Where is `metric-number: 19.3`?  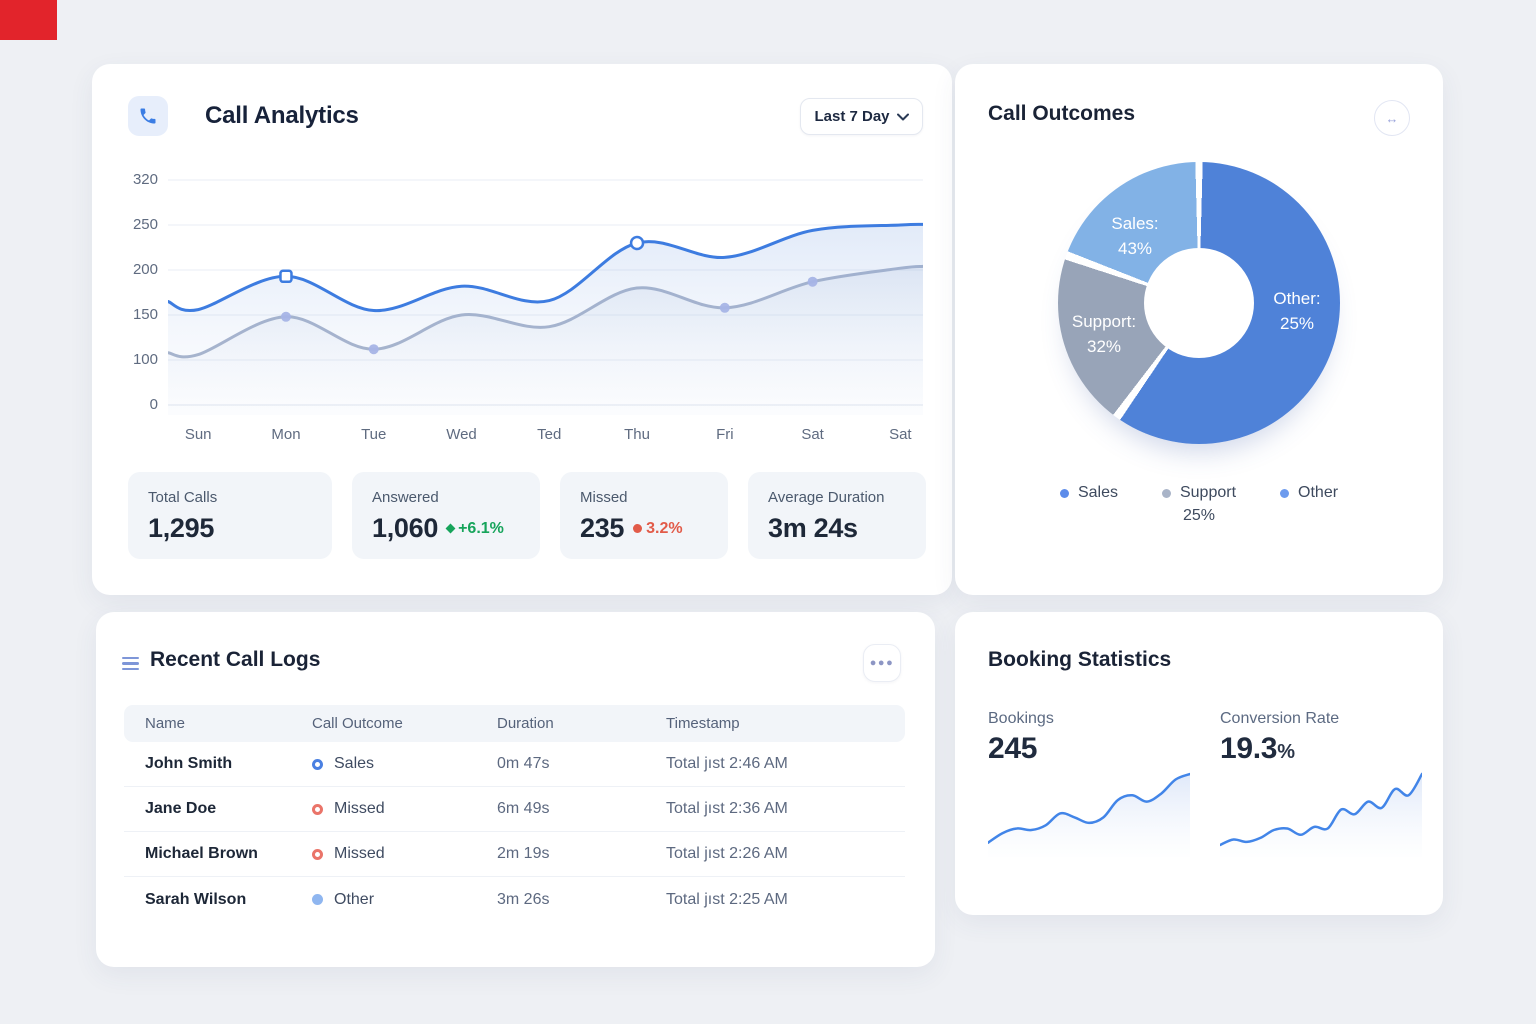 metric-number: 19.3 is located at coordinates (1249, 748).